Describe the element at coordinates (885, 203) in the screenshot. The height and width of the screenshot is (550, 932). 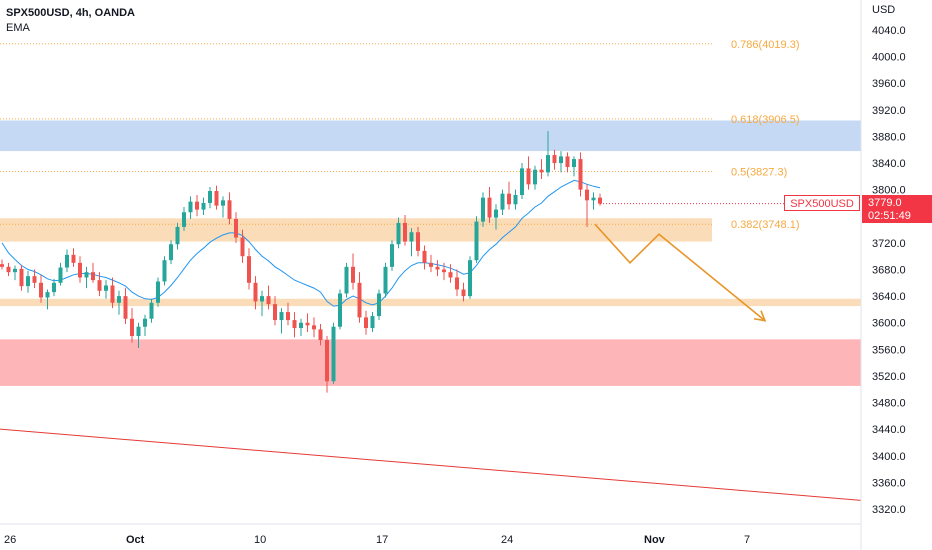
I see `last-price: 3779.0` at that location.